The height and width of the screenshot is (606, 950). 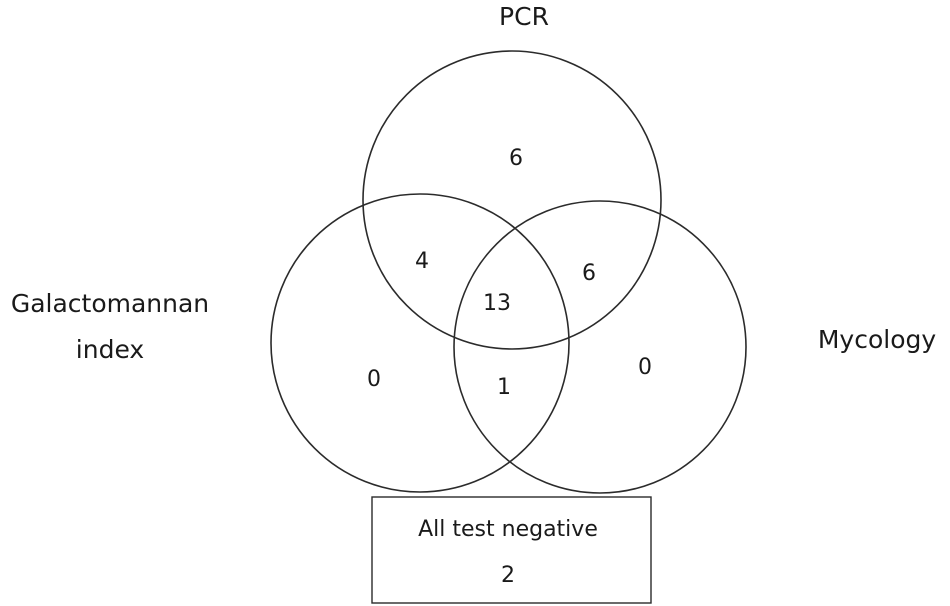 I want to click on region-pcr-and-mycology: 6, so click(x=589, y=273).